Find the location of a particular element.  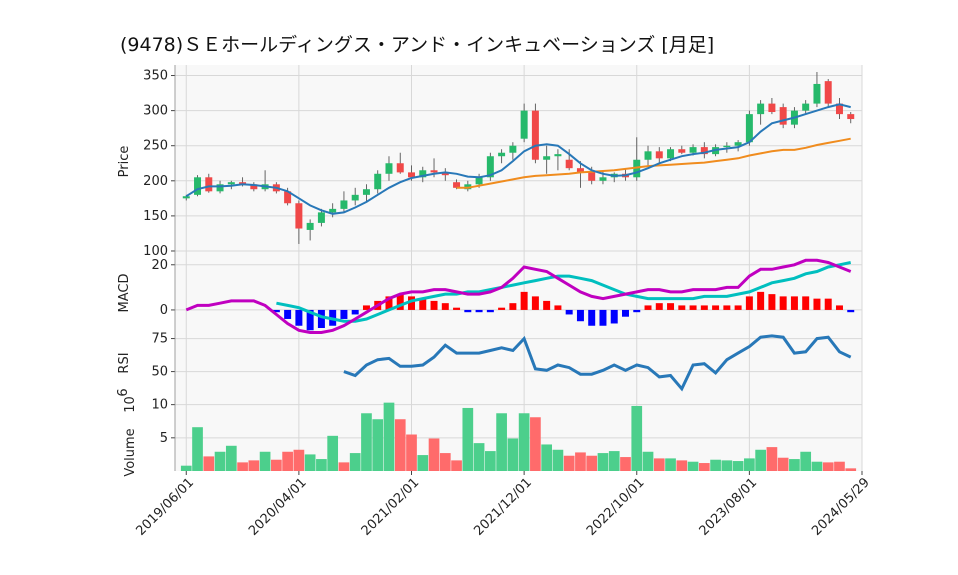

rsi-axis-label: RSI is located at coordinates (124, 362).